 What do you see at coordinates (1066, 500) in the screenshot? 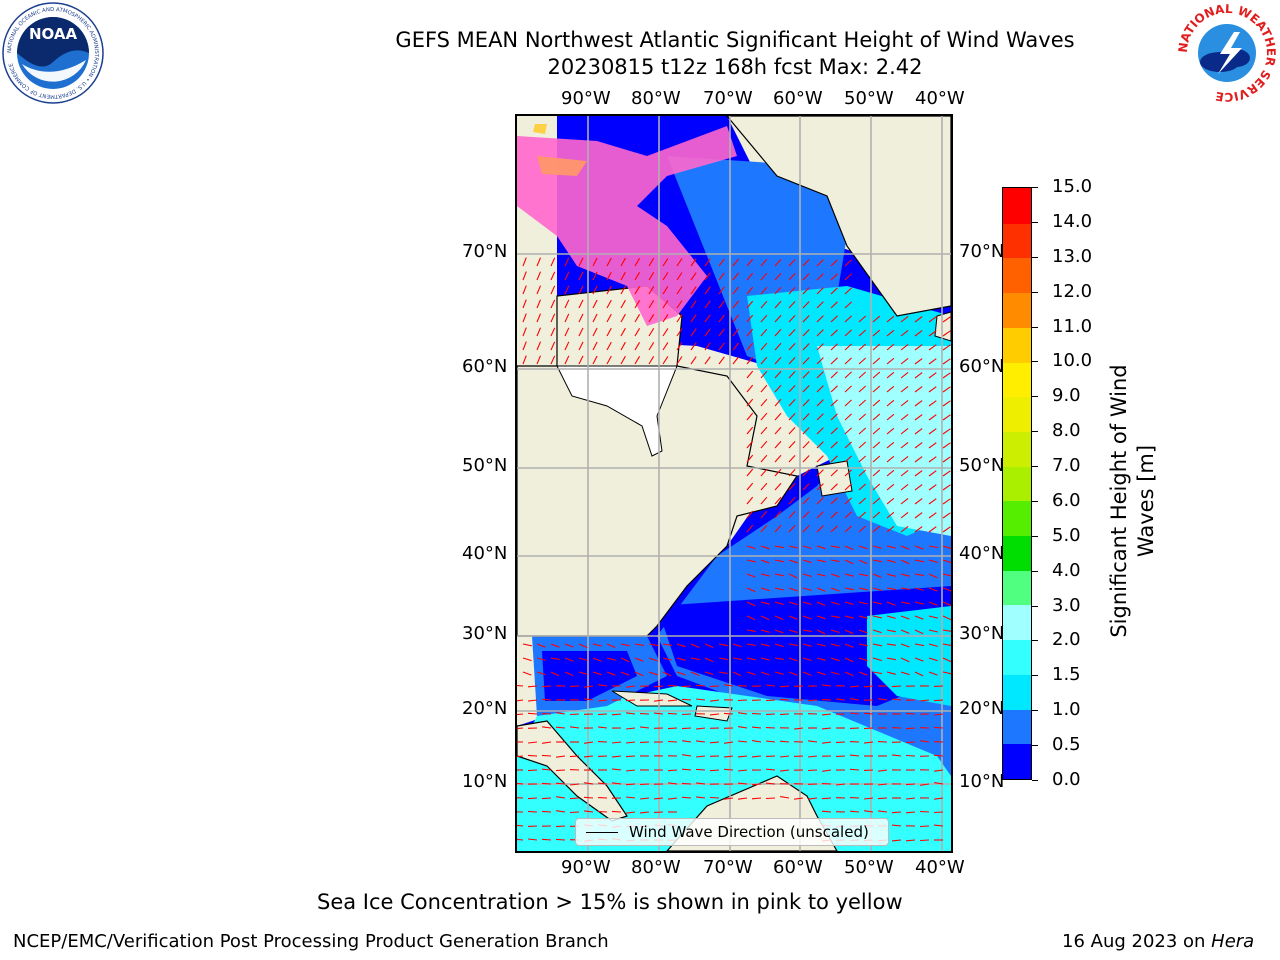
I see `colorbar-tick-label: 6.0` at bounding box center [1066, 500].